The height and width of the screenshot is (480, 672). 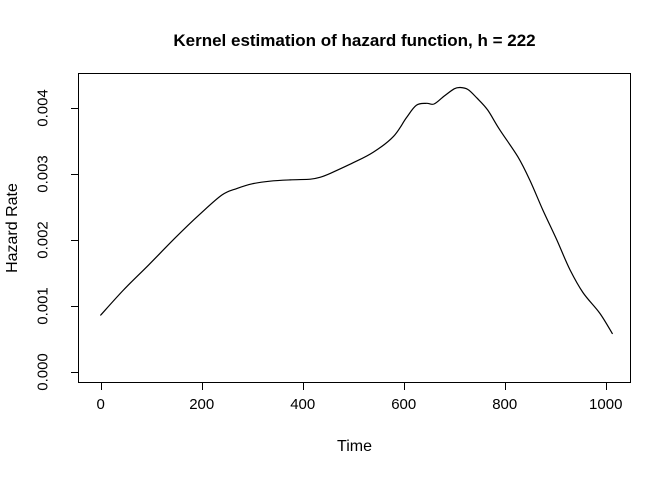 I want to click on y-tick-label: 0.000, so click(x=43, y=372).